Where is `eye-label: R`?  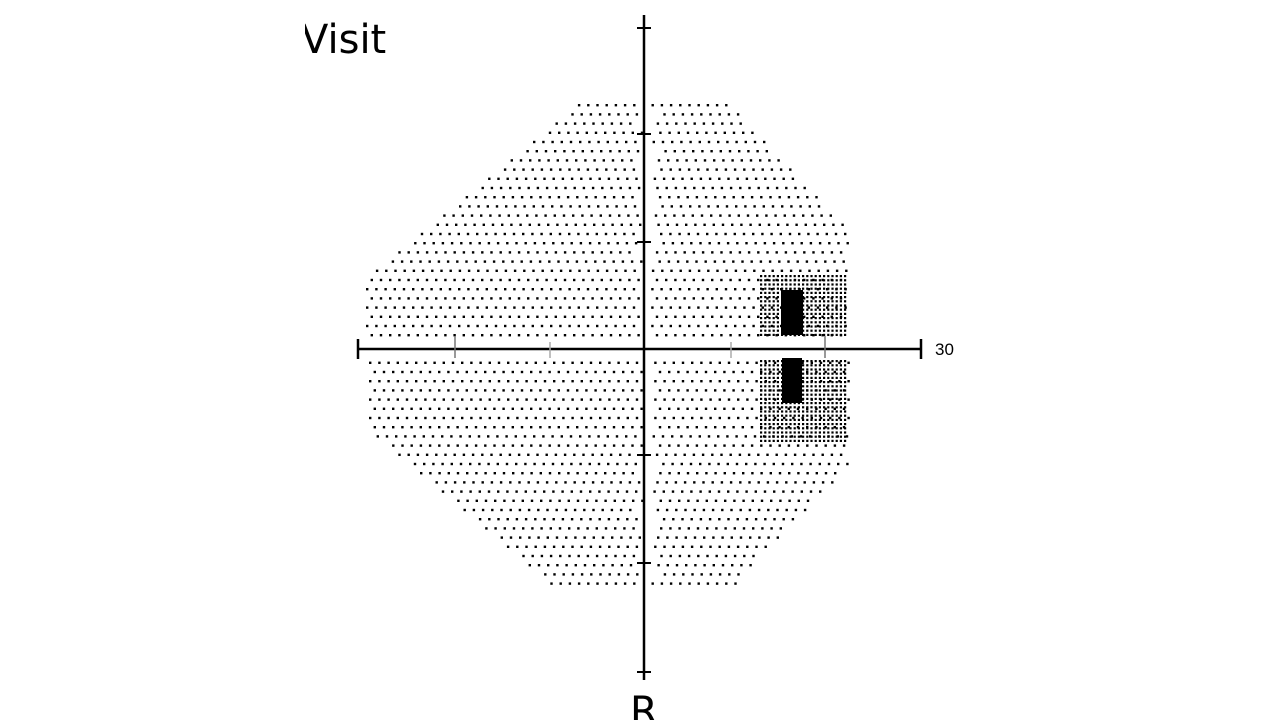
eye-label: R is located at coordinates (644, 705).